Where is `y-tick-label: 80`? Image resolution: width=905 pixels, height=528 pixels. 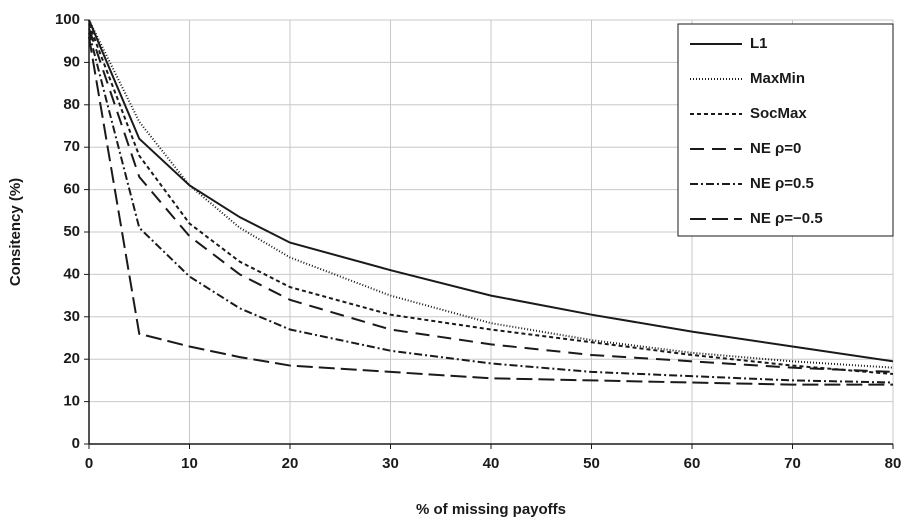
y-tick-label: 80 is located at coordinates (71, 104).